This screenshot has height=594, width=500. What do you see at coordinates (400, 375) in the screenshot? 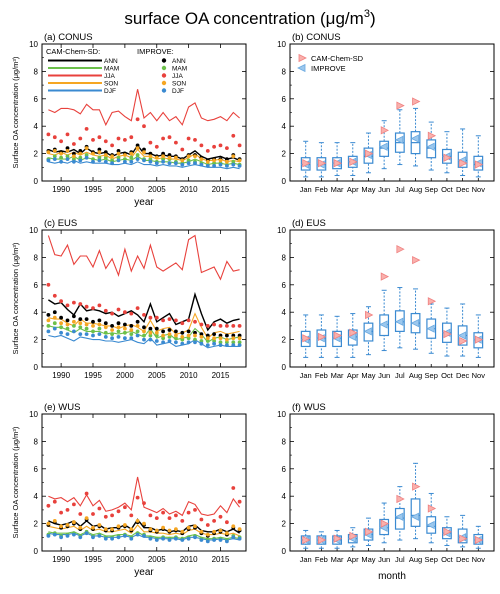
I see `x-tick-label: Jul` at bounding box center [400, 375].